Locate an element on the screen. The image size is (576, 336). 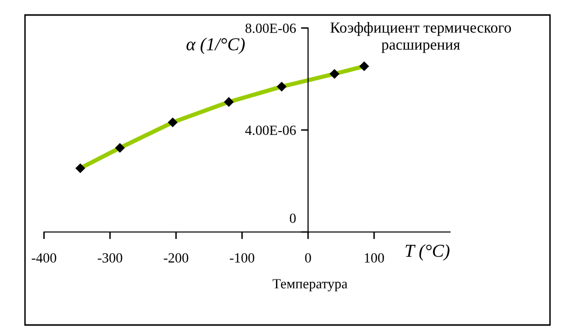
chart-title: Коэффициент термического расширения is located at coordinates (420, 37).